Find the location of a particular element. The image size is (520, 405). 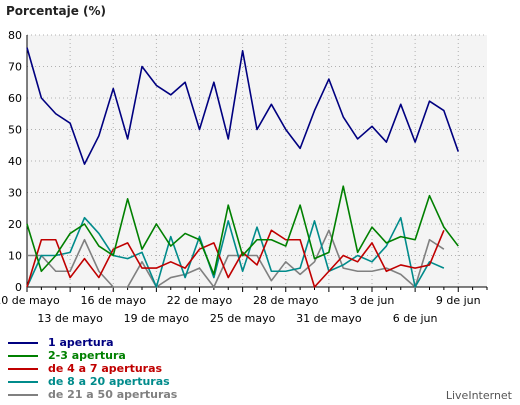

y-tick-label: 50 is located at coordinates (15, 130).